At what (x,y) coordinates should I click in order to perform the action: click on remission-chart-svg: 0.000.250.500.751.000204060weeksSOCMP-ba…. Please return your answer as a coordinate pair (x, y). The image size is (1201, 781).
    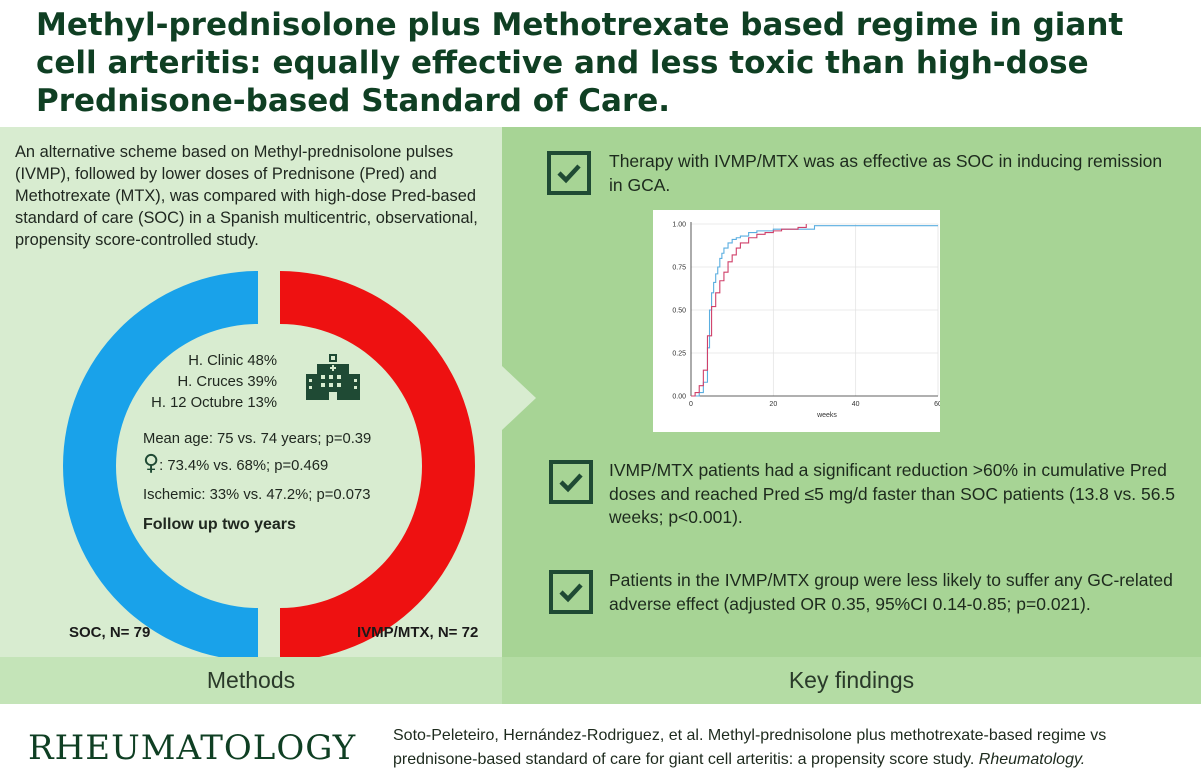
    Looking at the image, I should click on (831, 321).